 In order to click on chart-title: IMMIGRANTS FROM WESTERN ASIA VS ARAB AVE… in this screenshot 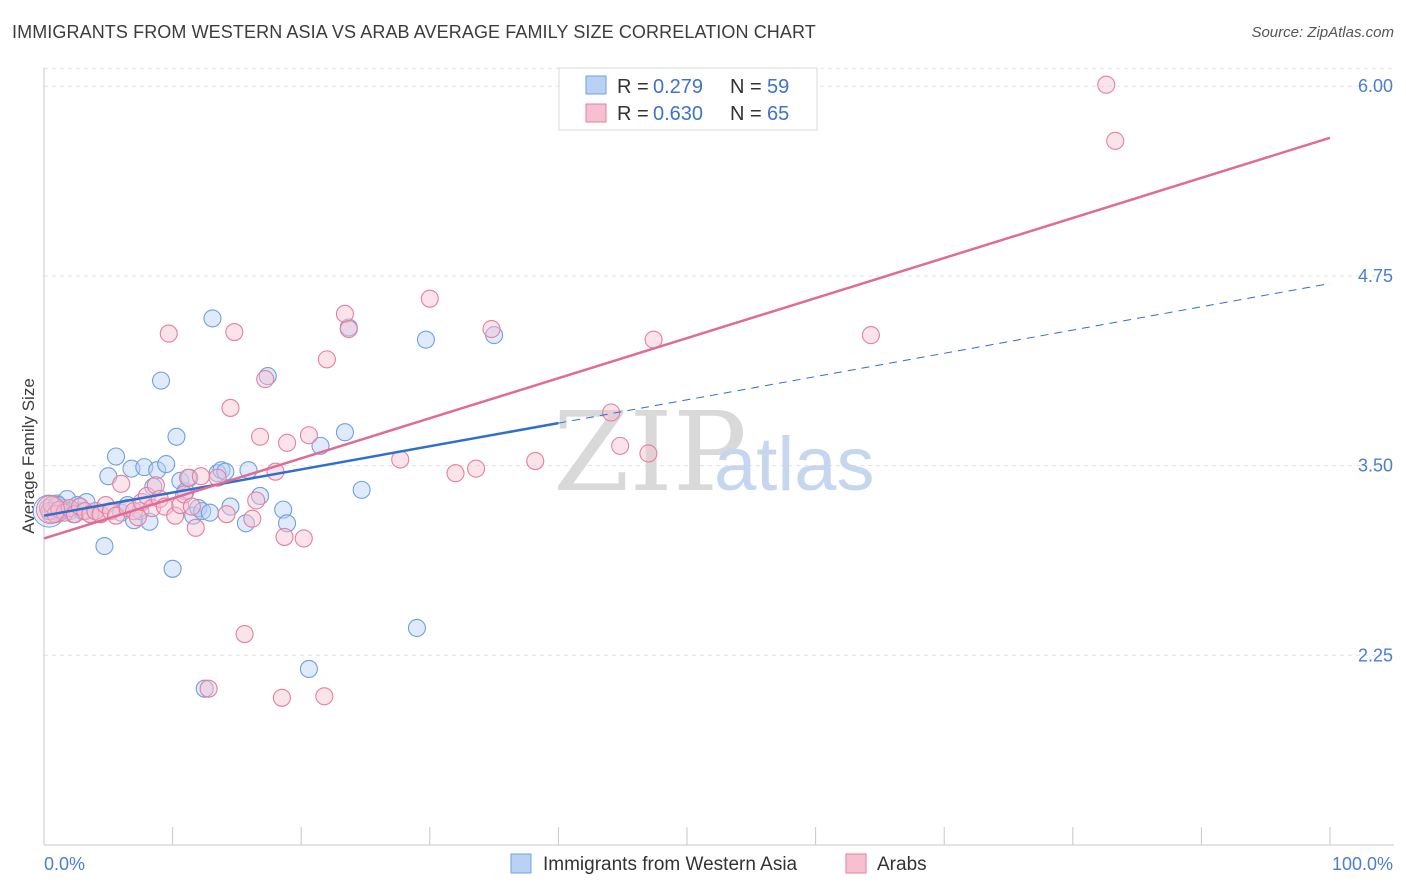, I will do `click(414, 32)`.